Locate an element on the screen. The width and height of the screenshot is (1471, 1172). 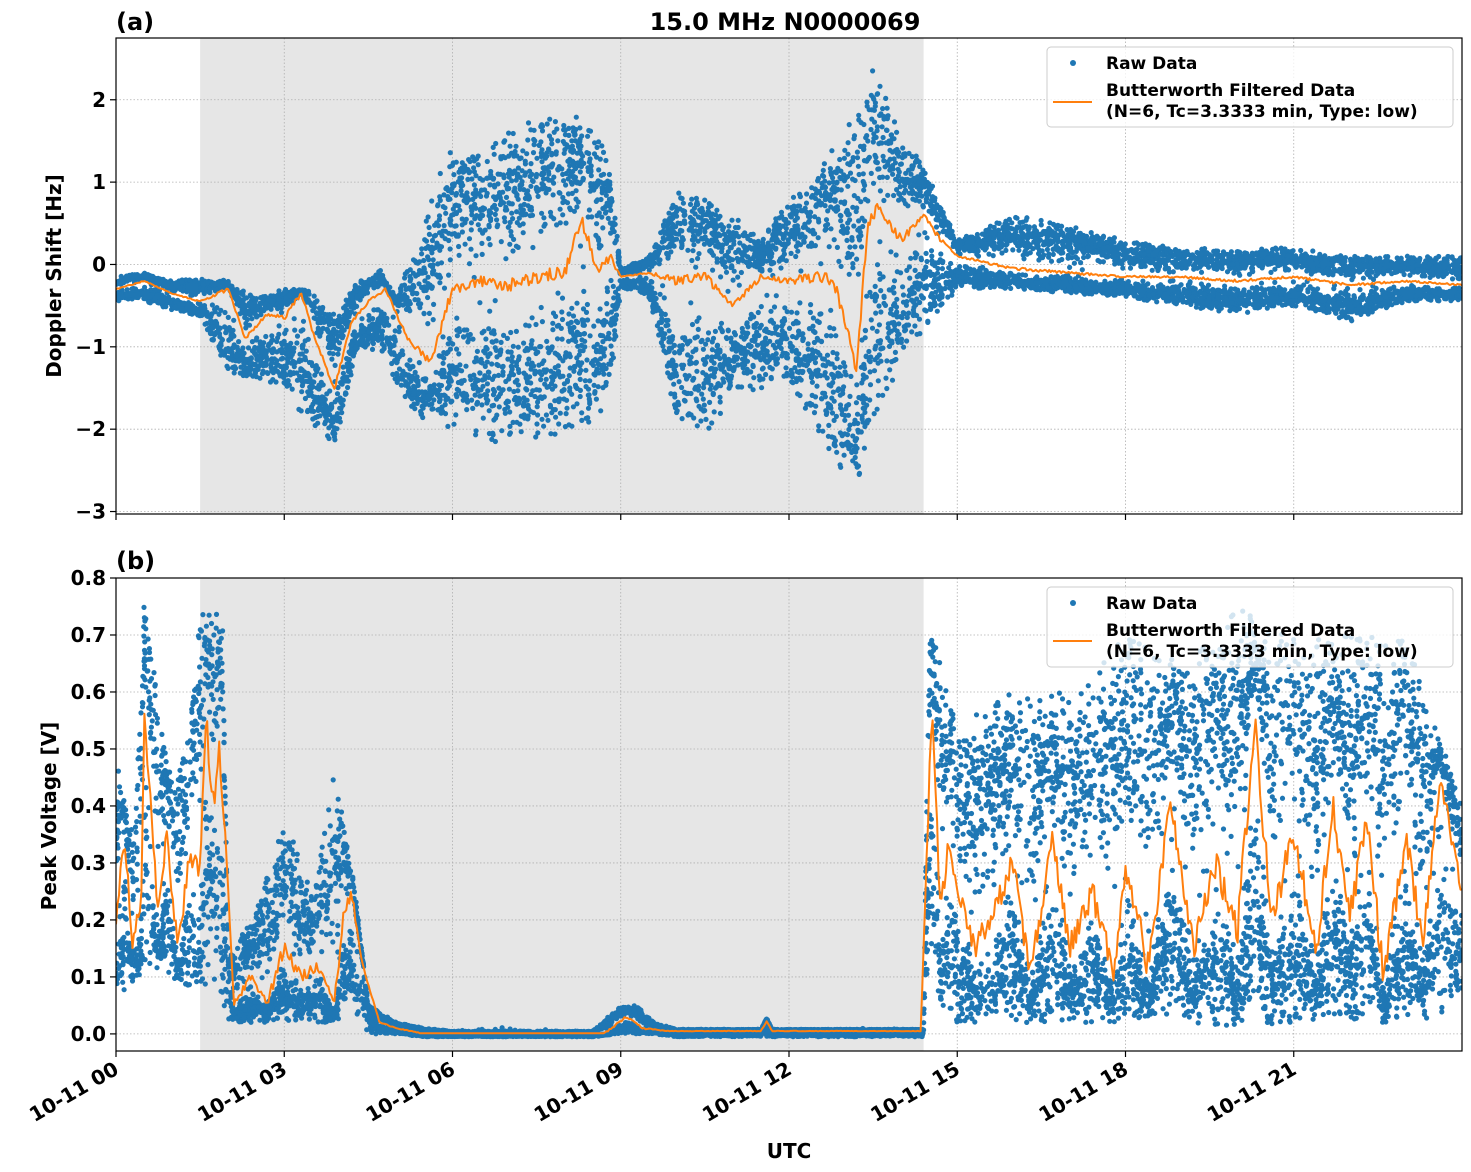
legend-raw-label-a: Raw Data is located at coordinates (1151, 64).